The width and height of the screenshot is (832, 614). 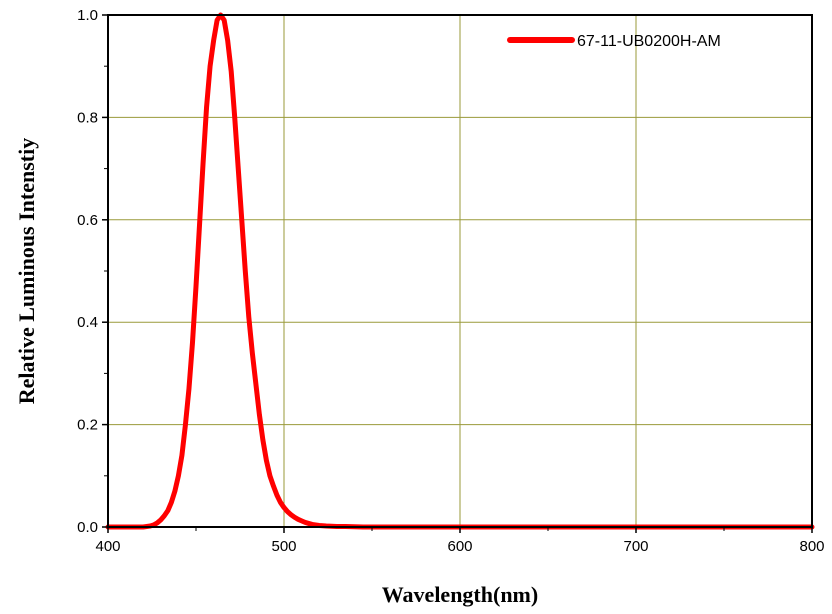 I want to click on y-tick-label: 0.2, so click(x=87, y=425).